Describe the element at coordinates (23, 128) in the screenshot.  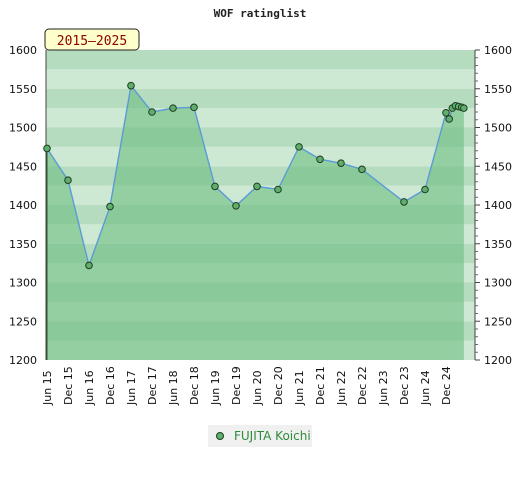
I see `y-tick-label-left: 1500` at that location.